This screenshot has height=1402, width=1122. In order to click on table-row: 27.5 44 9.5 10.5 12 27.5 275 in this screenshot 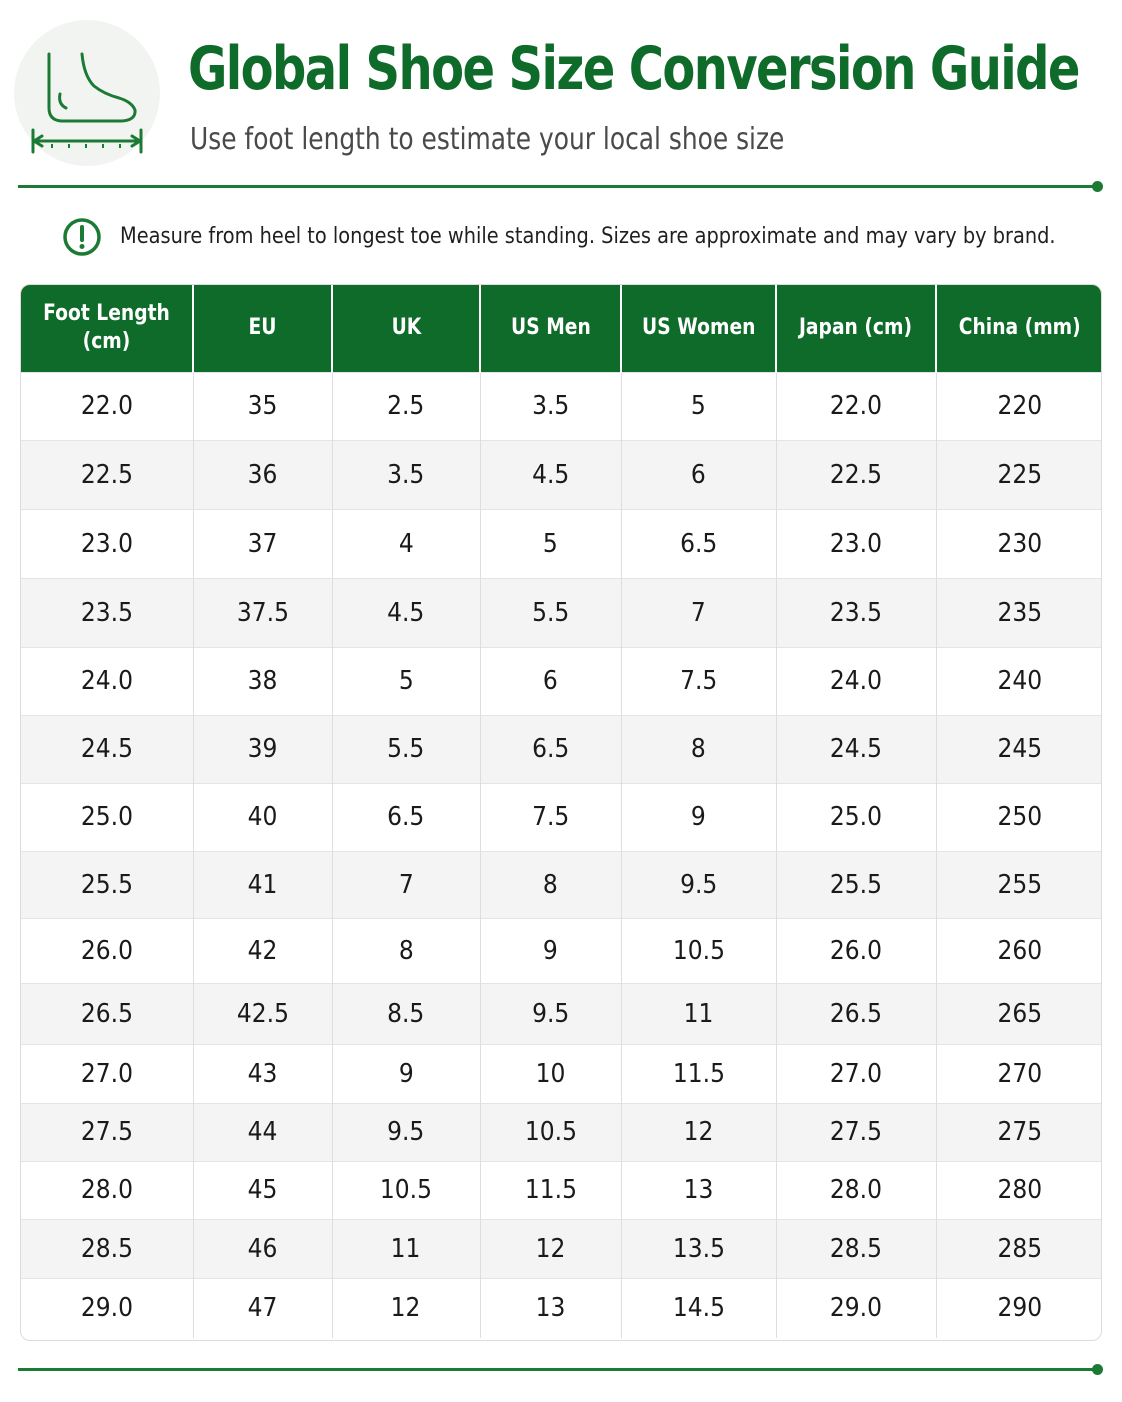, I will do `click(561, 1131)`.